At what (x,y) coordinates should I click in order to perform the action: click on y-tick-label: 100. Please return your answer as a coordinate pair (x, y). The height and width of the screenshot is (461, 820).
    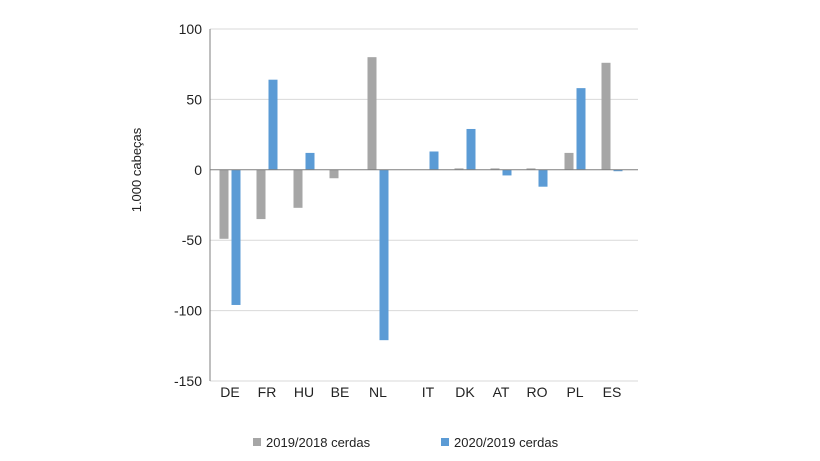
    Looking at the image, I should click on (191, 29).